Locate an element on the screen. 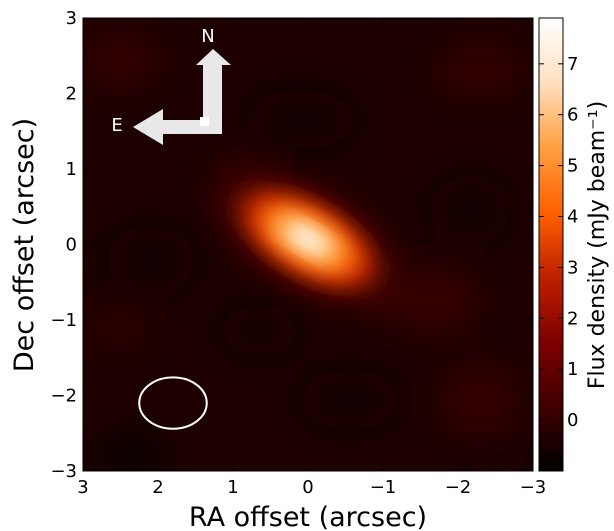 The height and width of the screenshot is (531, 614). y-tick-label: 3 is located at coordinates (71, 18).